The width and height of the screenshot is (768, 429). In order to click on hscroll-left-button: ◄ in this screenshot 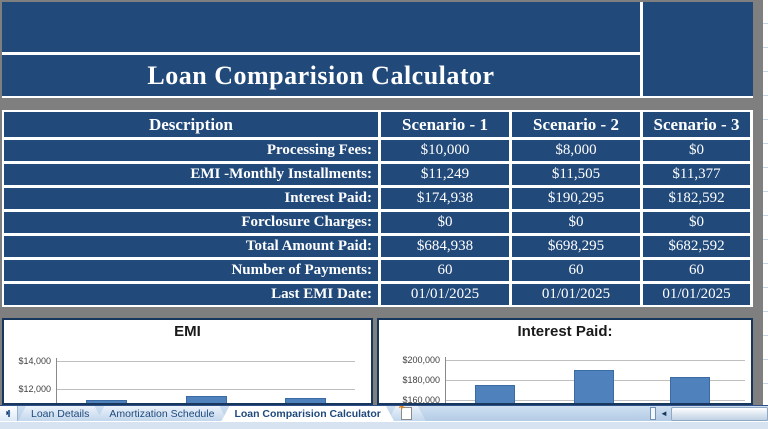, I will do `click(664, 413)`.